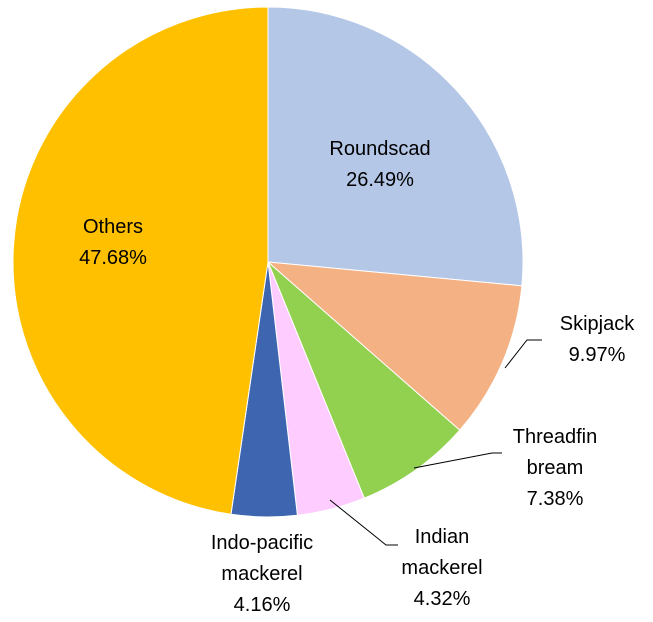 This screenshot has height=622, width=653. What do you see at coordinates (113, 227) in the screenshot?
I see `category-label: Others` at bounding box center [113, 227].